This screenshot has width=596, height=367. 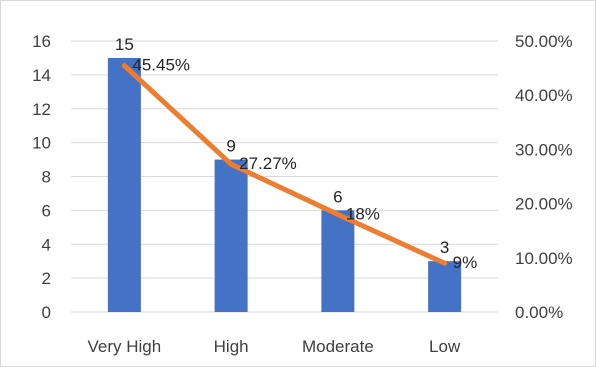 I want to click on category-label: Very High, so click(x=125, y=346).